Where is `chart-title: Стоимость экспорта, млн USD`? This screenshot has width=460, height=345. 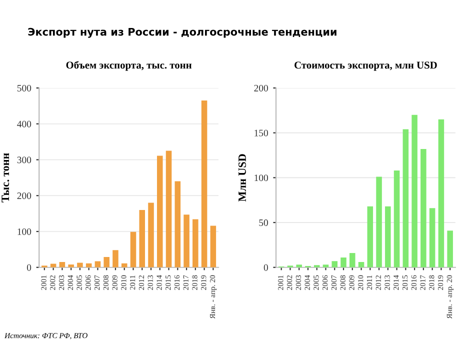
chart-title: Стоимость экспорта, млн USD is located at coordinates (365, 66).